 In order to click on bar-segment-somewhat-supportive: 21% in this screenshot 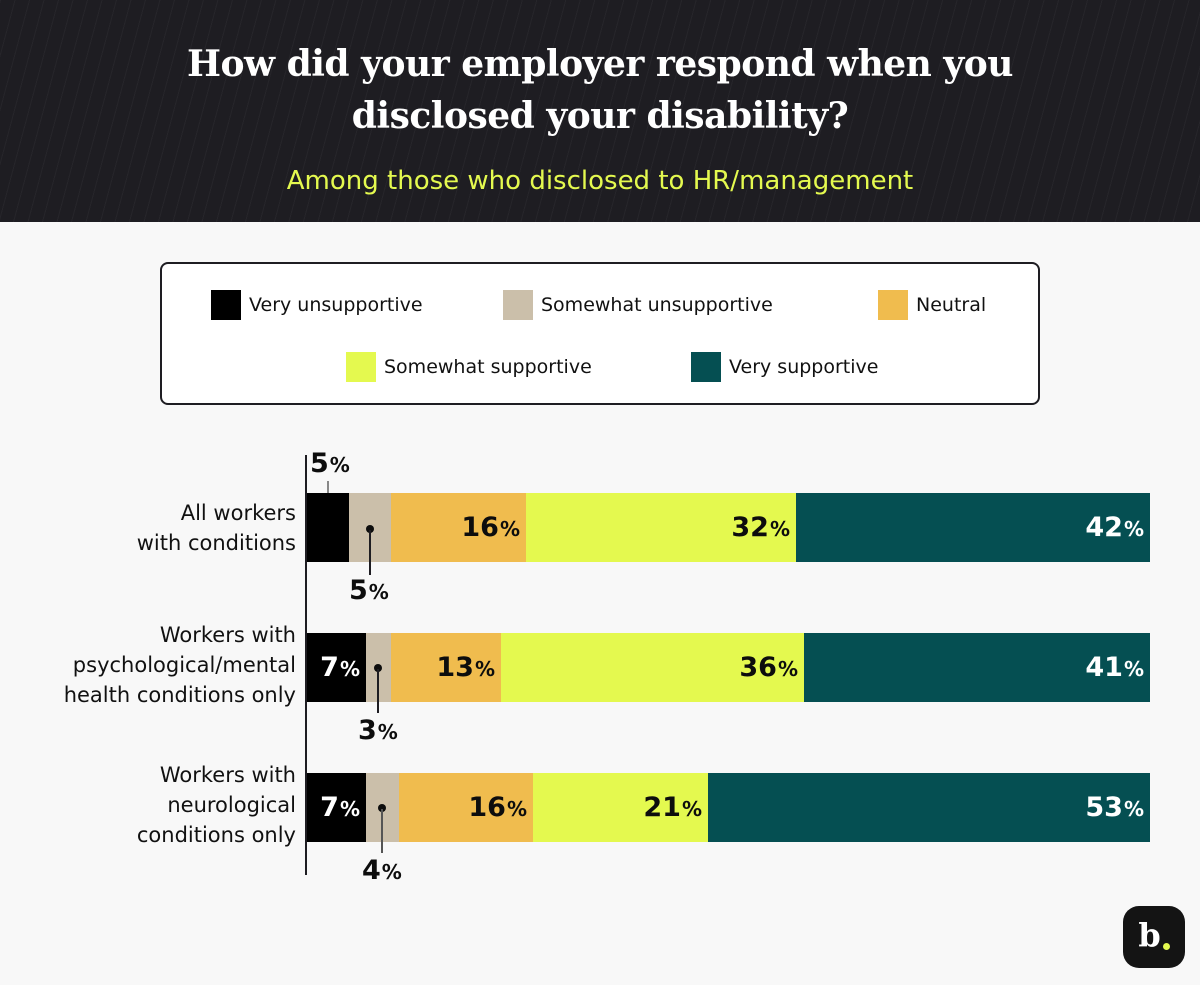, I will do `click(620, 807)`.